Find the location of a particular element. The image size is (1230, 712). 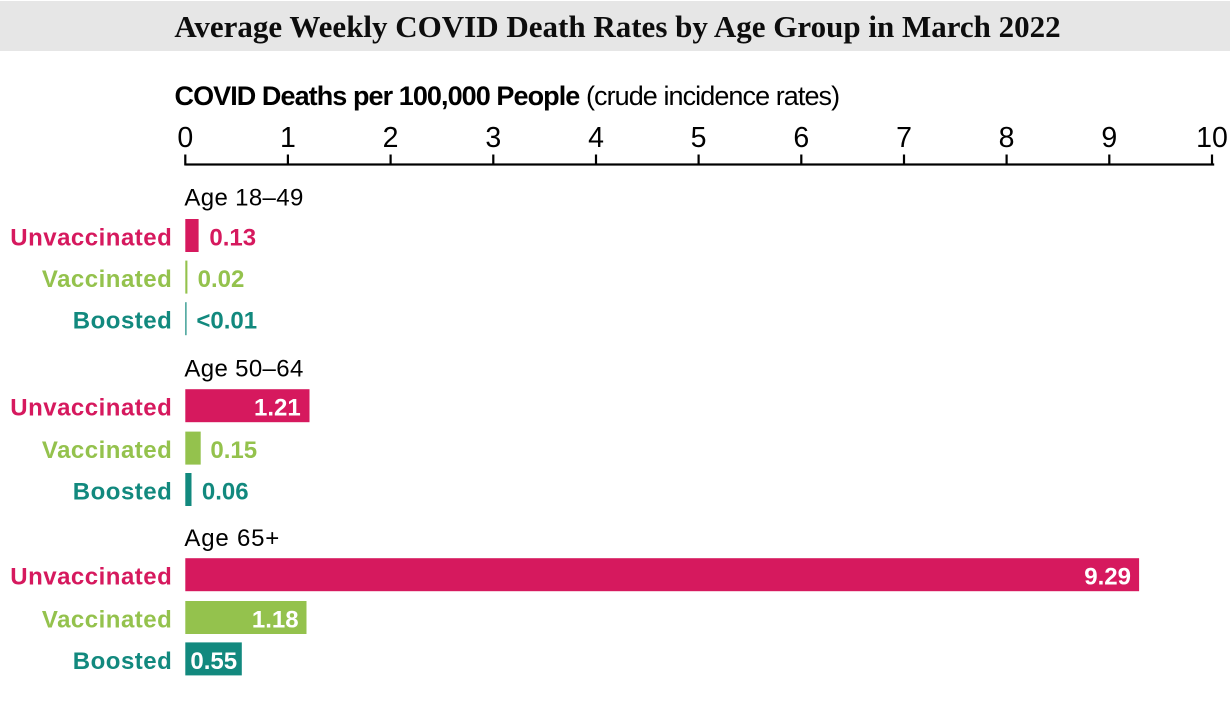

svg-text: 8 is located at coordinates (1007, 138).